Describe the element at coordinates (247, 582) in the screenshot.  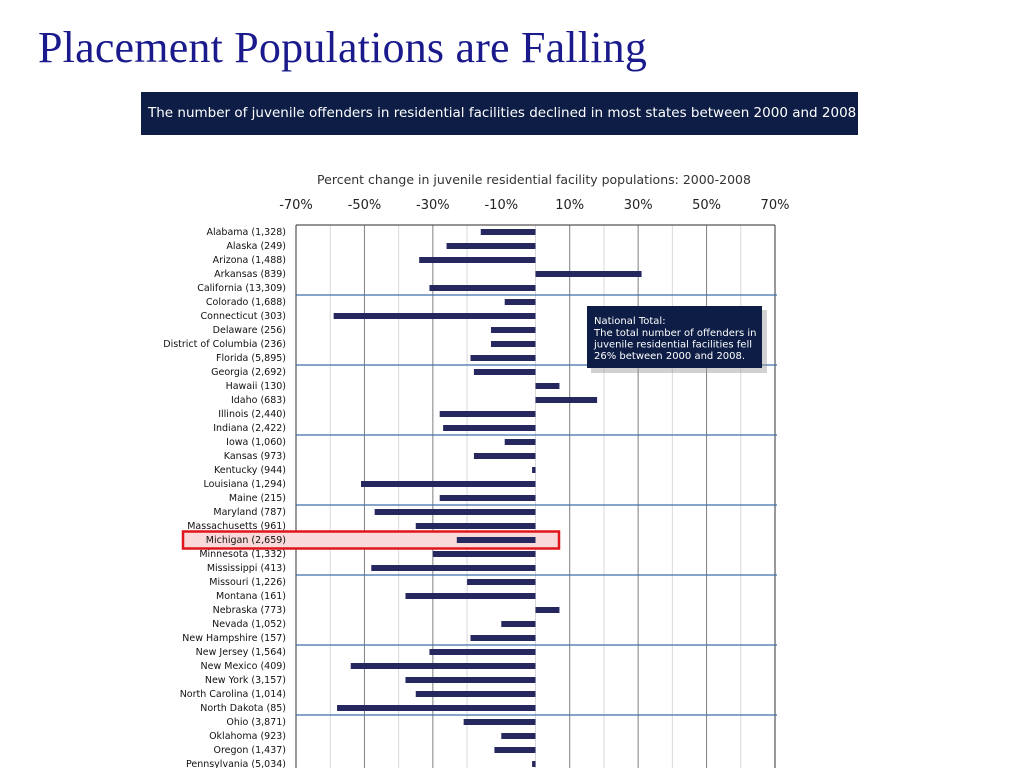
I see `category-label: Missouri (1,226)` at that location.